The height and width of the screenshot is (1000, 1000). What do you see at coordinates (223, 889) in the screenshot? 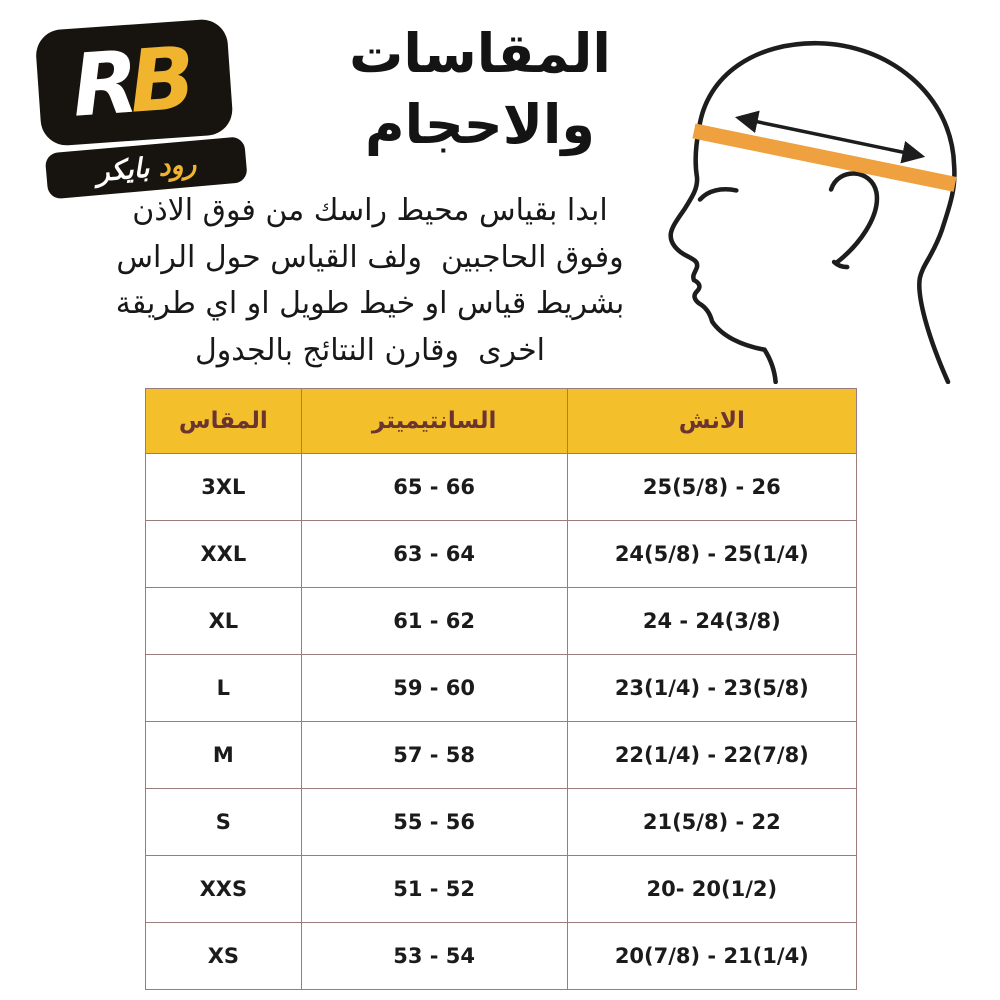
I see `cell-size: XXS` at bounding box center [223, 889].